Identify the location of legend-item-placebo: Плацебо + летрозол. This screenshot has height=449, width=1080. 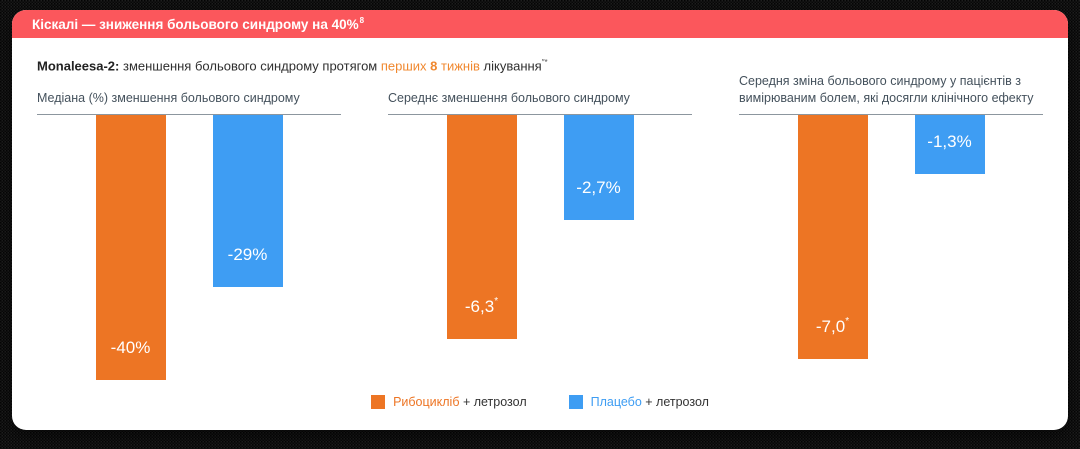
(638, 402).